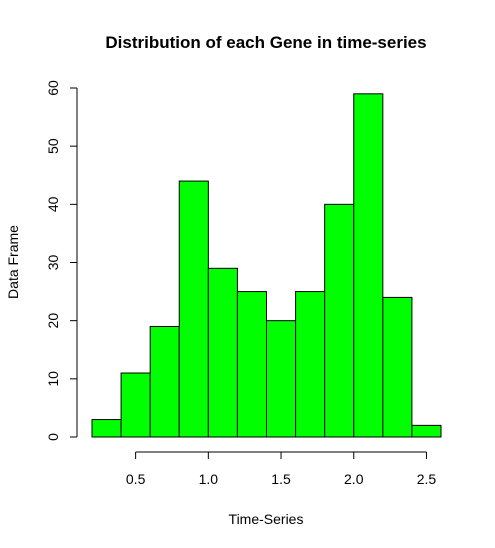 This screenshot has height=548, width=495. What do you see at coordinates (281, 479) in the screenshot?
I see `x-tick-label: 1.5` at bounding box center [281, 479].